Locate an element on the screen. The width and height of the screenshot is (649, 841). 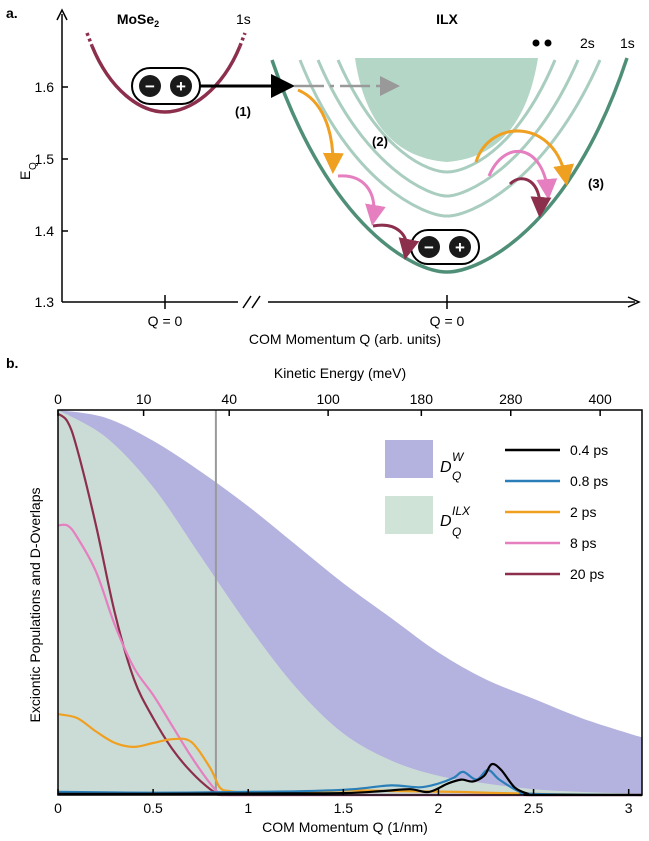
panel-b-ylabel: Exciontic Populations and D-Overlaps is located at coordinates (35, 604).